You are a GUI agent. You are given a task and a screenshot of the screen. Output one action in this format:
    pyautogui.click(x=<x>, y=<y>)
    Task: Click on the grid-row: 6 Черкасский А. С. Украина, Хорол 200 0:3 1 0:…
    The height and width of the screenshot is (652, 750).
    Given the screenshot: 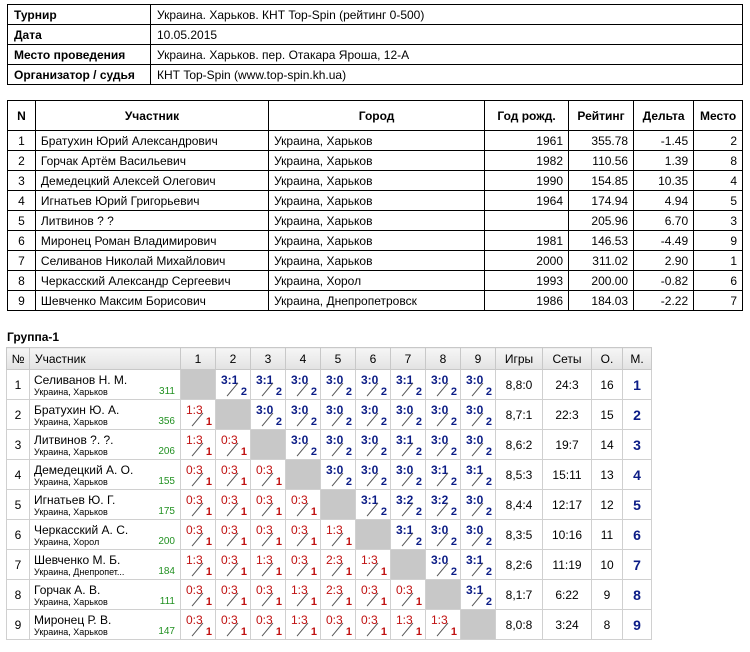 What is the action you would take?
    pyautogui.click(x=329, y=534)
    